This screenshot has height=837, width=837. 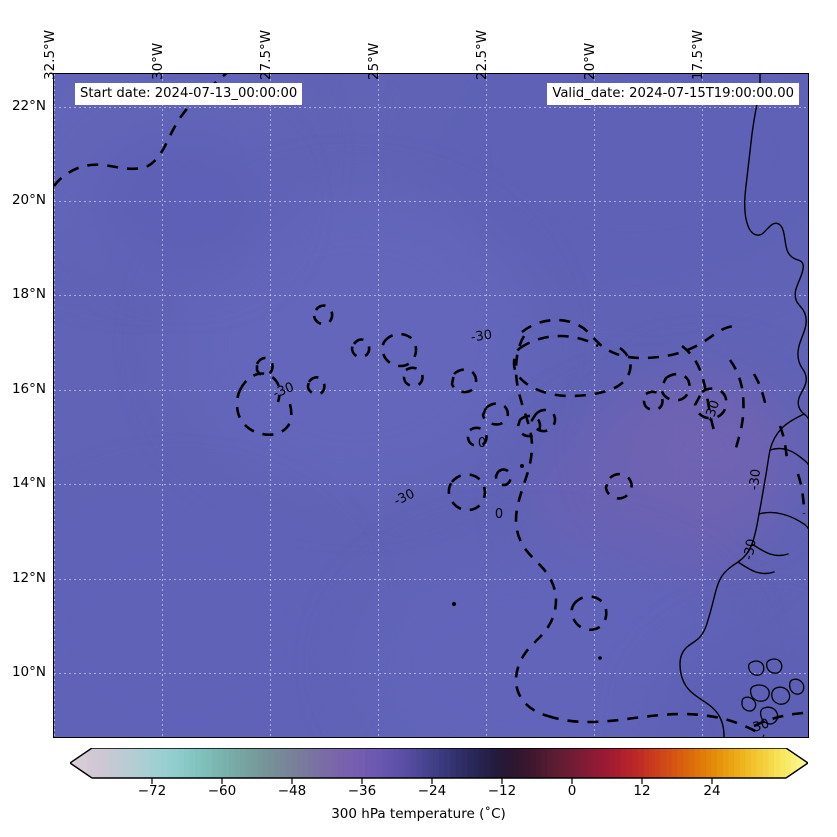 I want to click on colorbar, so click(x=439, y=766).